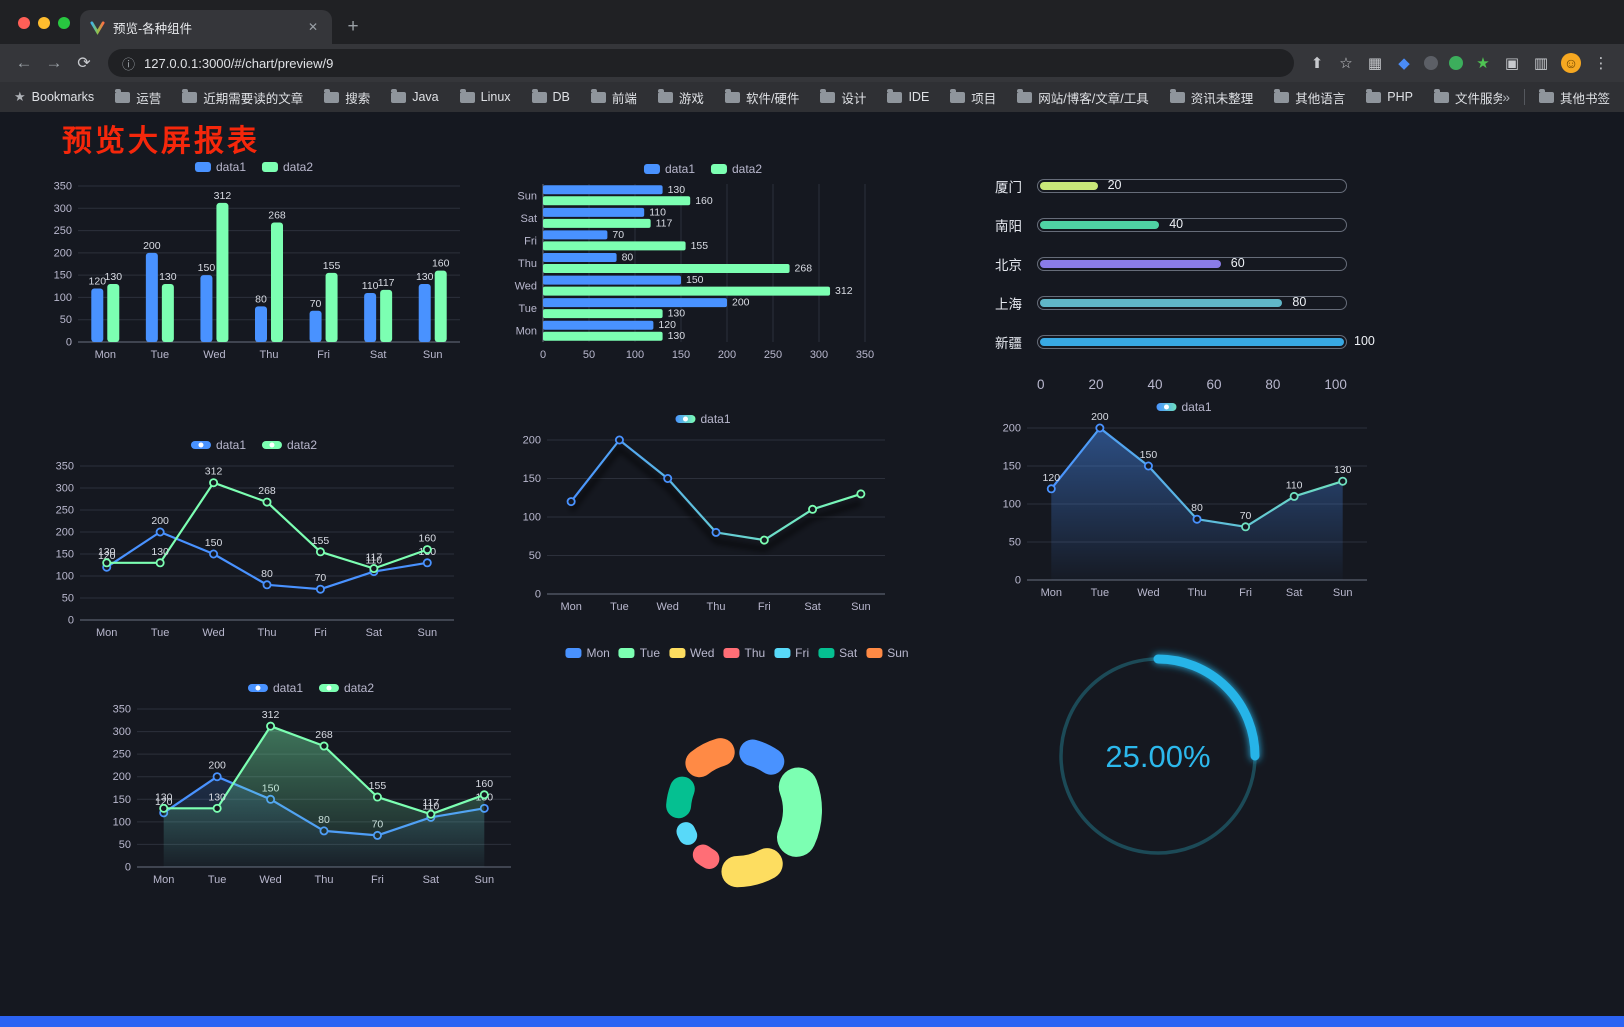 This screenshot has height=1027, width=1624. What do you see at coordinates (1601, 63) in the screenshot?
I see `menu-icon: ⋮` at bounding box center [1601, 63].